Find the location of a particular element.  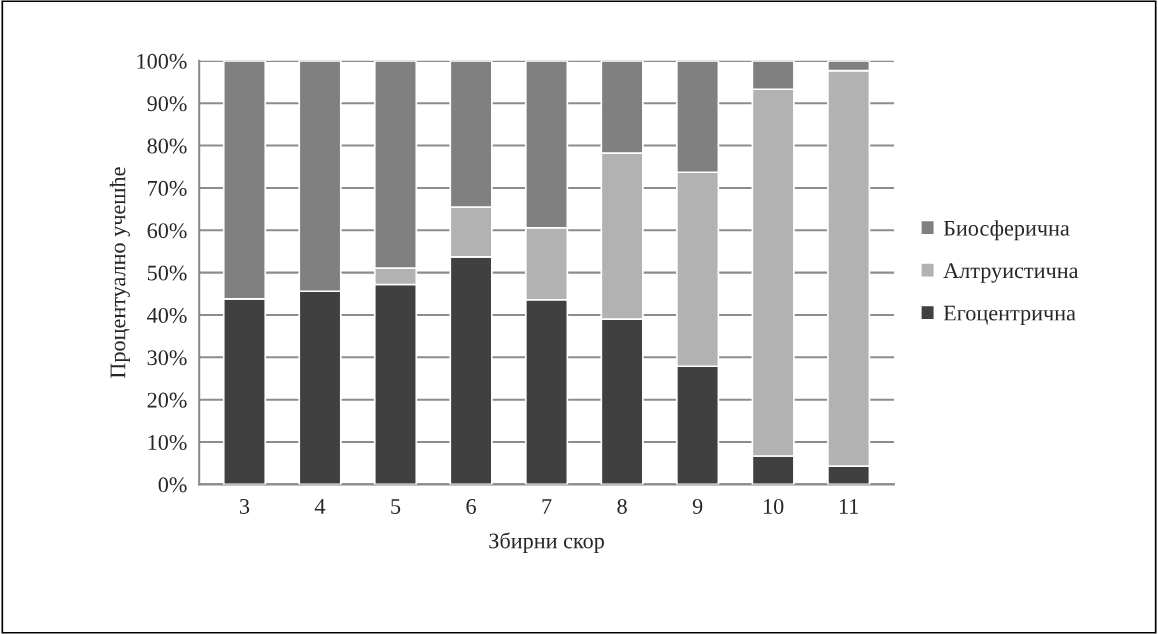

y-tick-label: 70% is located at coordinates (167, 188).